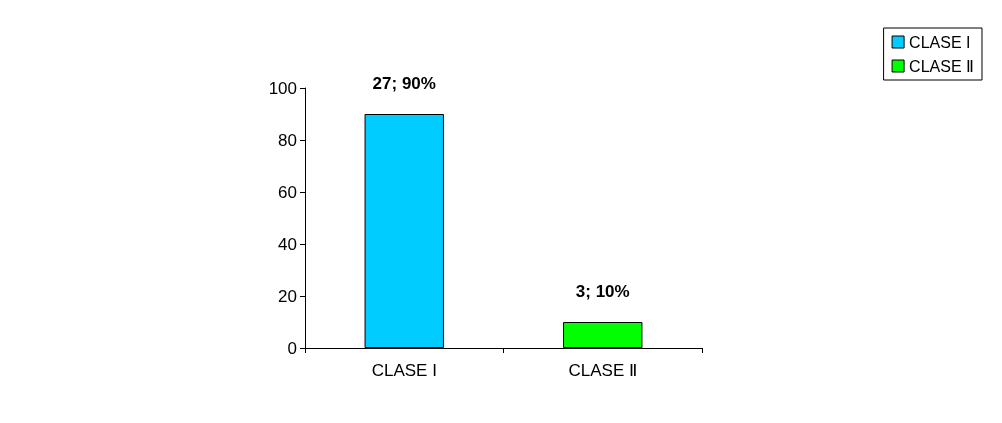 The image size is (1002, 423). What do you see at coordinates (287, 140) in the screenshot?
I see `y-tick-label: 80` at bounding box center [287, 140].